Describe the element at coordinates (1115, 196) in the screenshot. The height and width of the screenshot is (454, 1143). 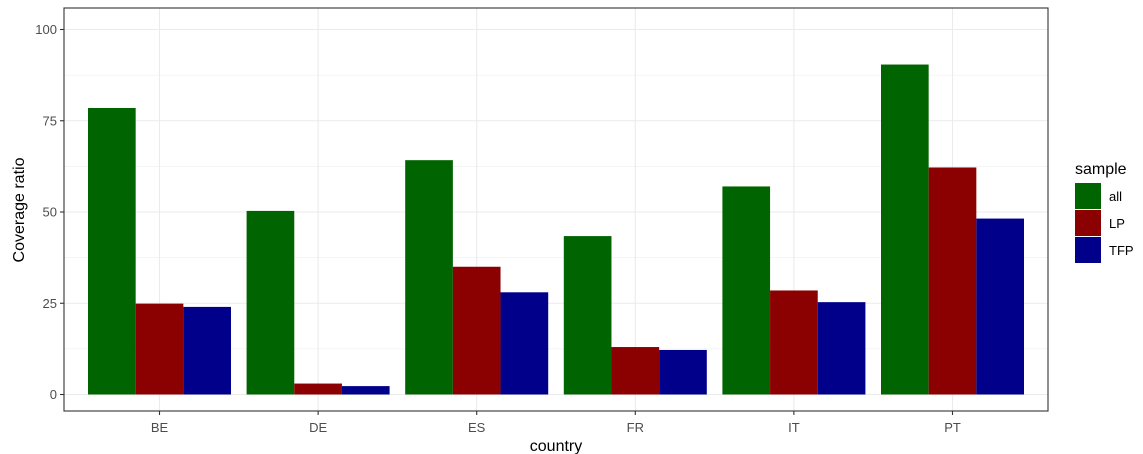
I see `legend-label-all: all` at that location.